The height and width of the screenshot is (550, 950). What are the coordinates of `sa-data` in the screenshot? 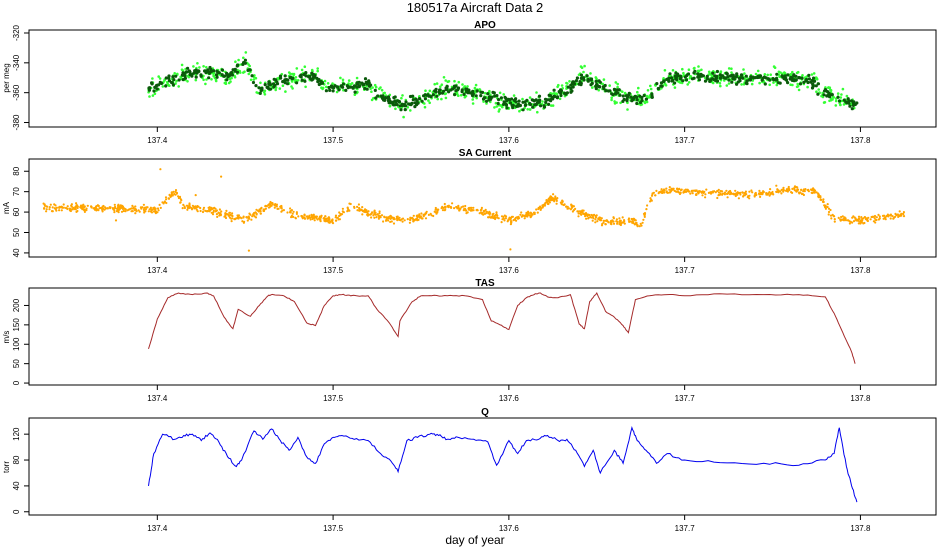 It's located at (474, 210).